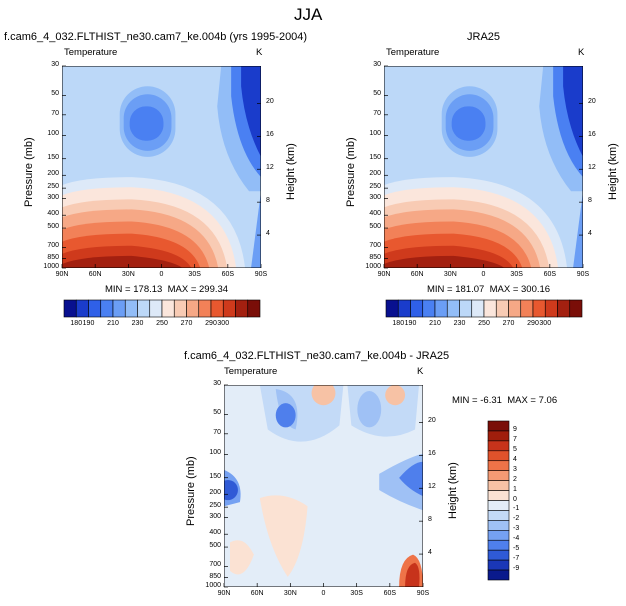  What do you see at coordinates (76, 323) in the screenshot?
I see `colorbar-label: 180` at bounding box center [76, 323].